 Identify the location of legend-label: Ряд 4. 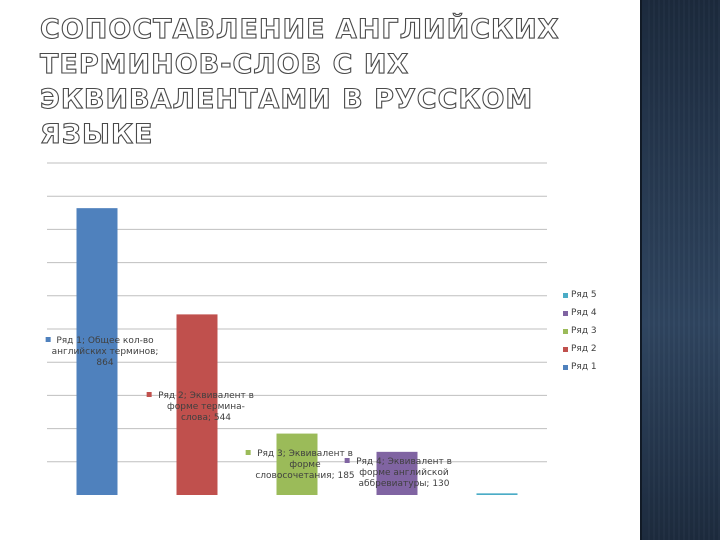
(584, 313).